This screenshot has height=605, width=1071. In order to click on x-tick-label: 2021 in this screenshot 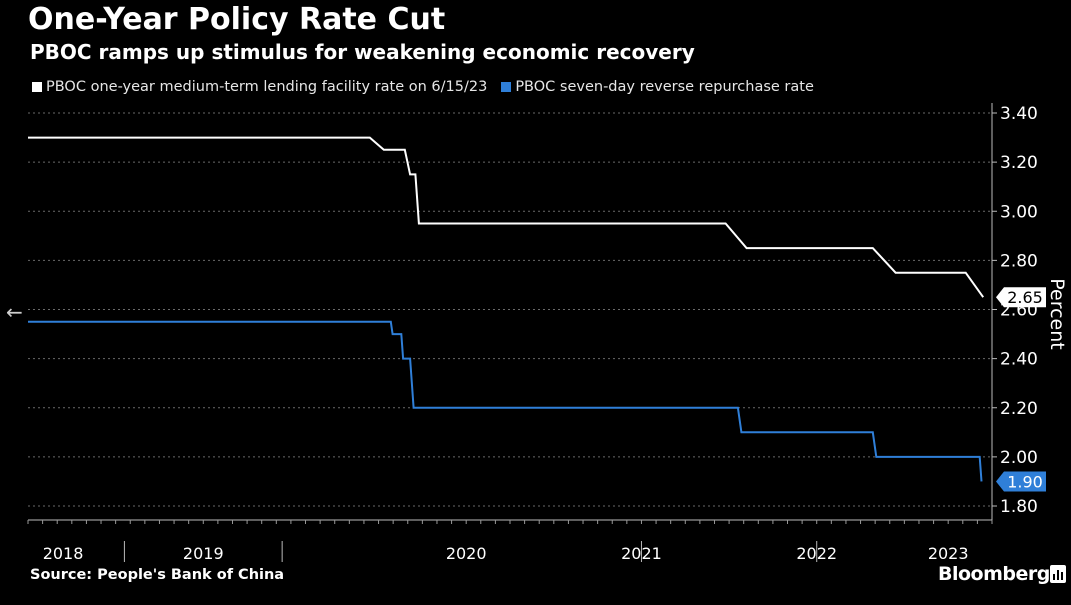, I will do `click(641, 553)`.